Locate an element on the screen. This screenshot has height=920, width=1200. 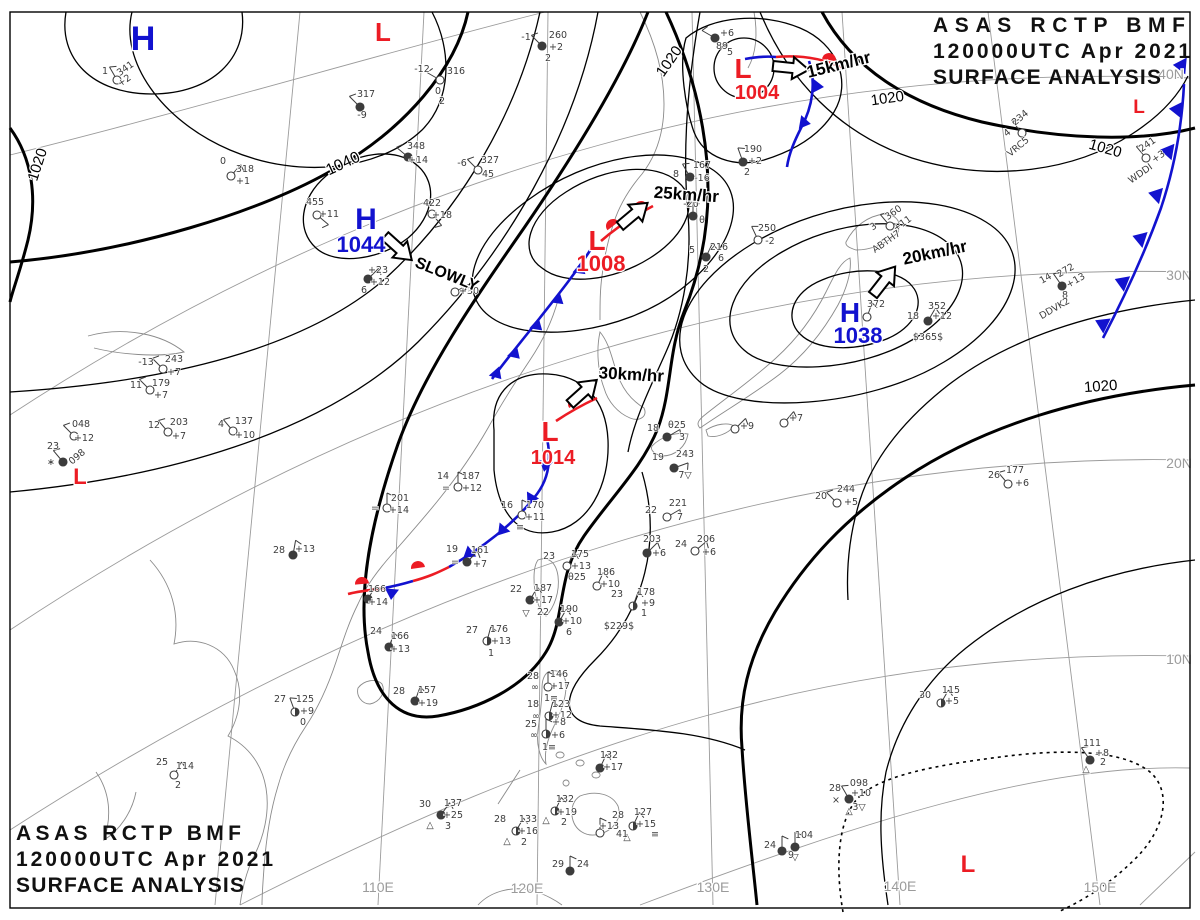
station-plot: 20 244 +5 is located at coordinates (836, 495).